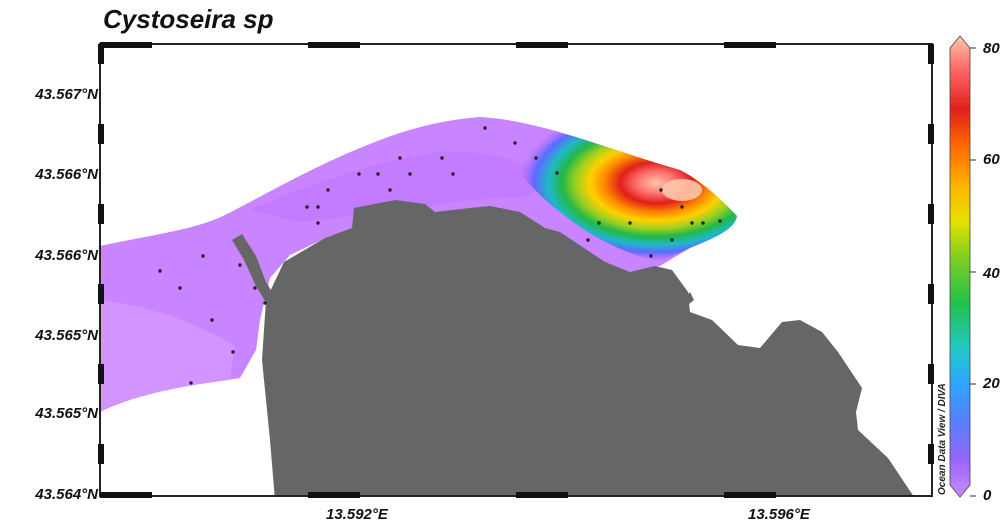  Describe the element at coordinates (66, 335) in the screenshot. I see `lat-label-4: 43.565°N` at that location.